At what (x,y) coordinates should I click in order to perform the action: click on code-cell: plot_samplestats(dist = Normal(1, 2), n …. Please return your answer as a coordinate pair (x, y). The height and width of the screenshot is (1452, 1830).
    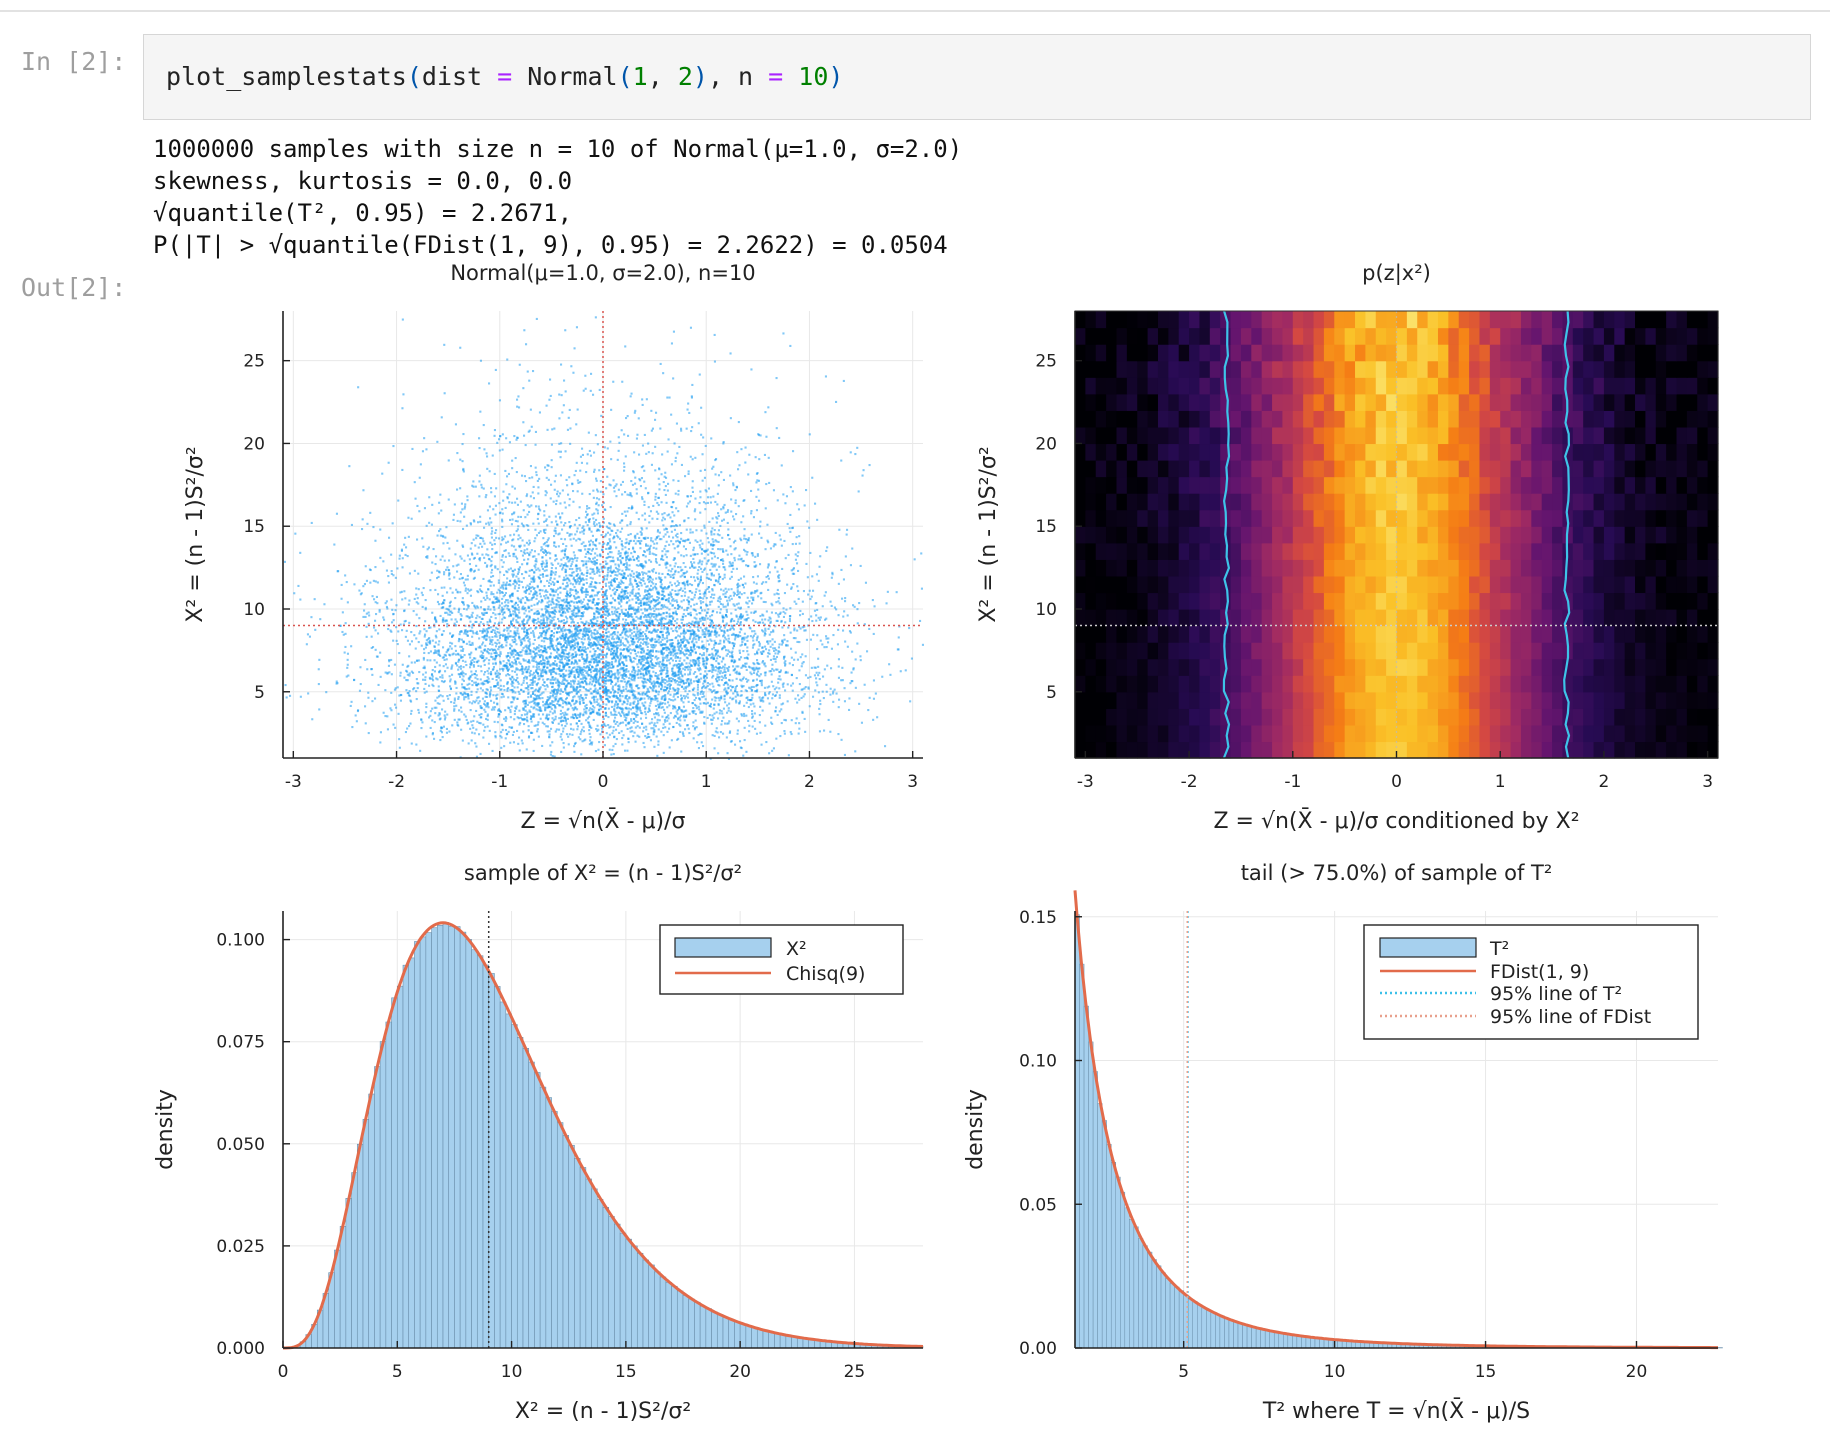
    Looking at the image, I should click on (977, 77).